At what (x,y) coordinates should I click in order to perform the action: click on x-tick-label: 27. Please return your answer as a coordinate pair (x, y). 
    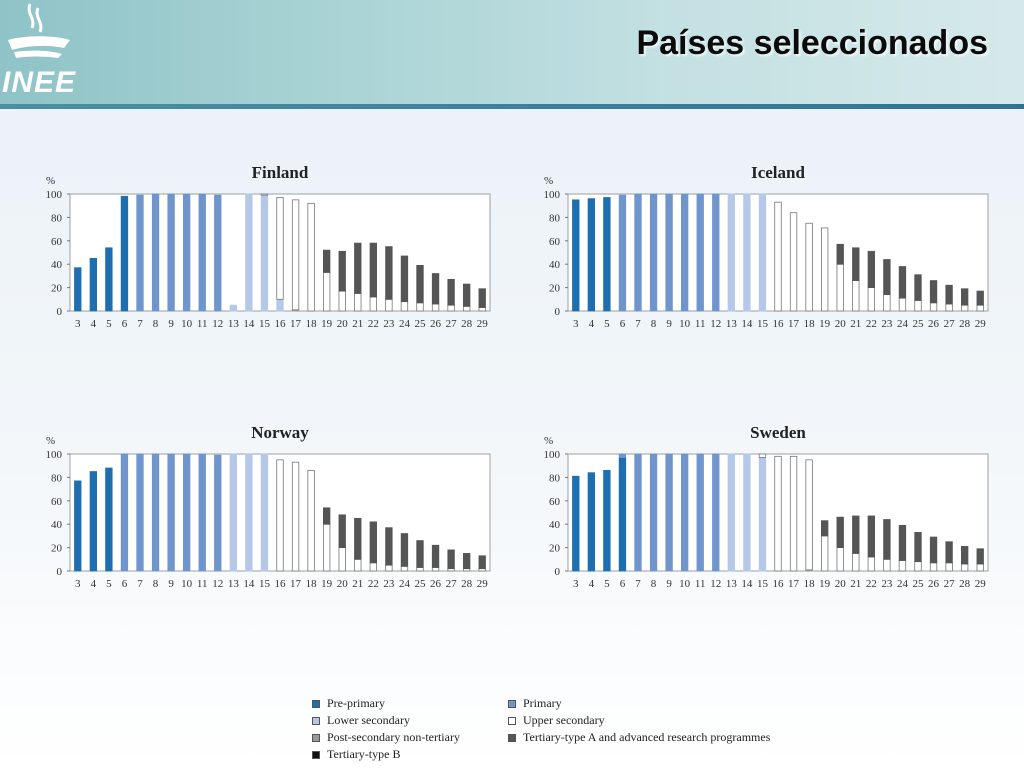
    Looking at the image, I should click on (452, 584).